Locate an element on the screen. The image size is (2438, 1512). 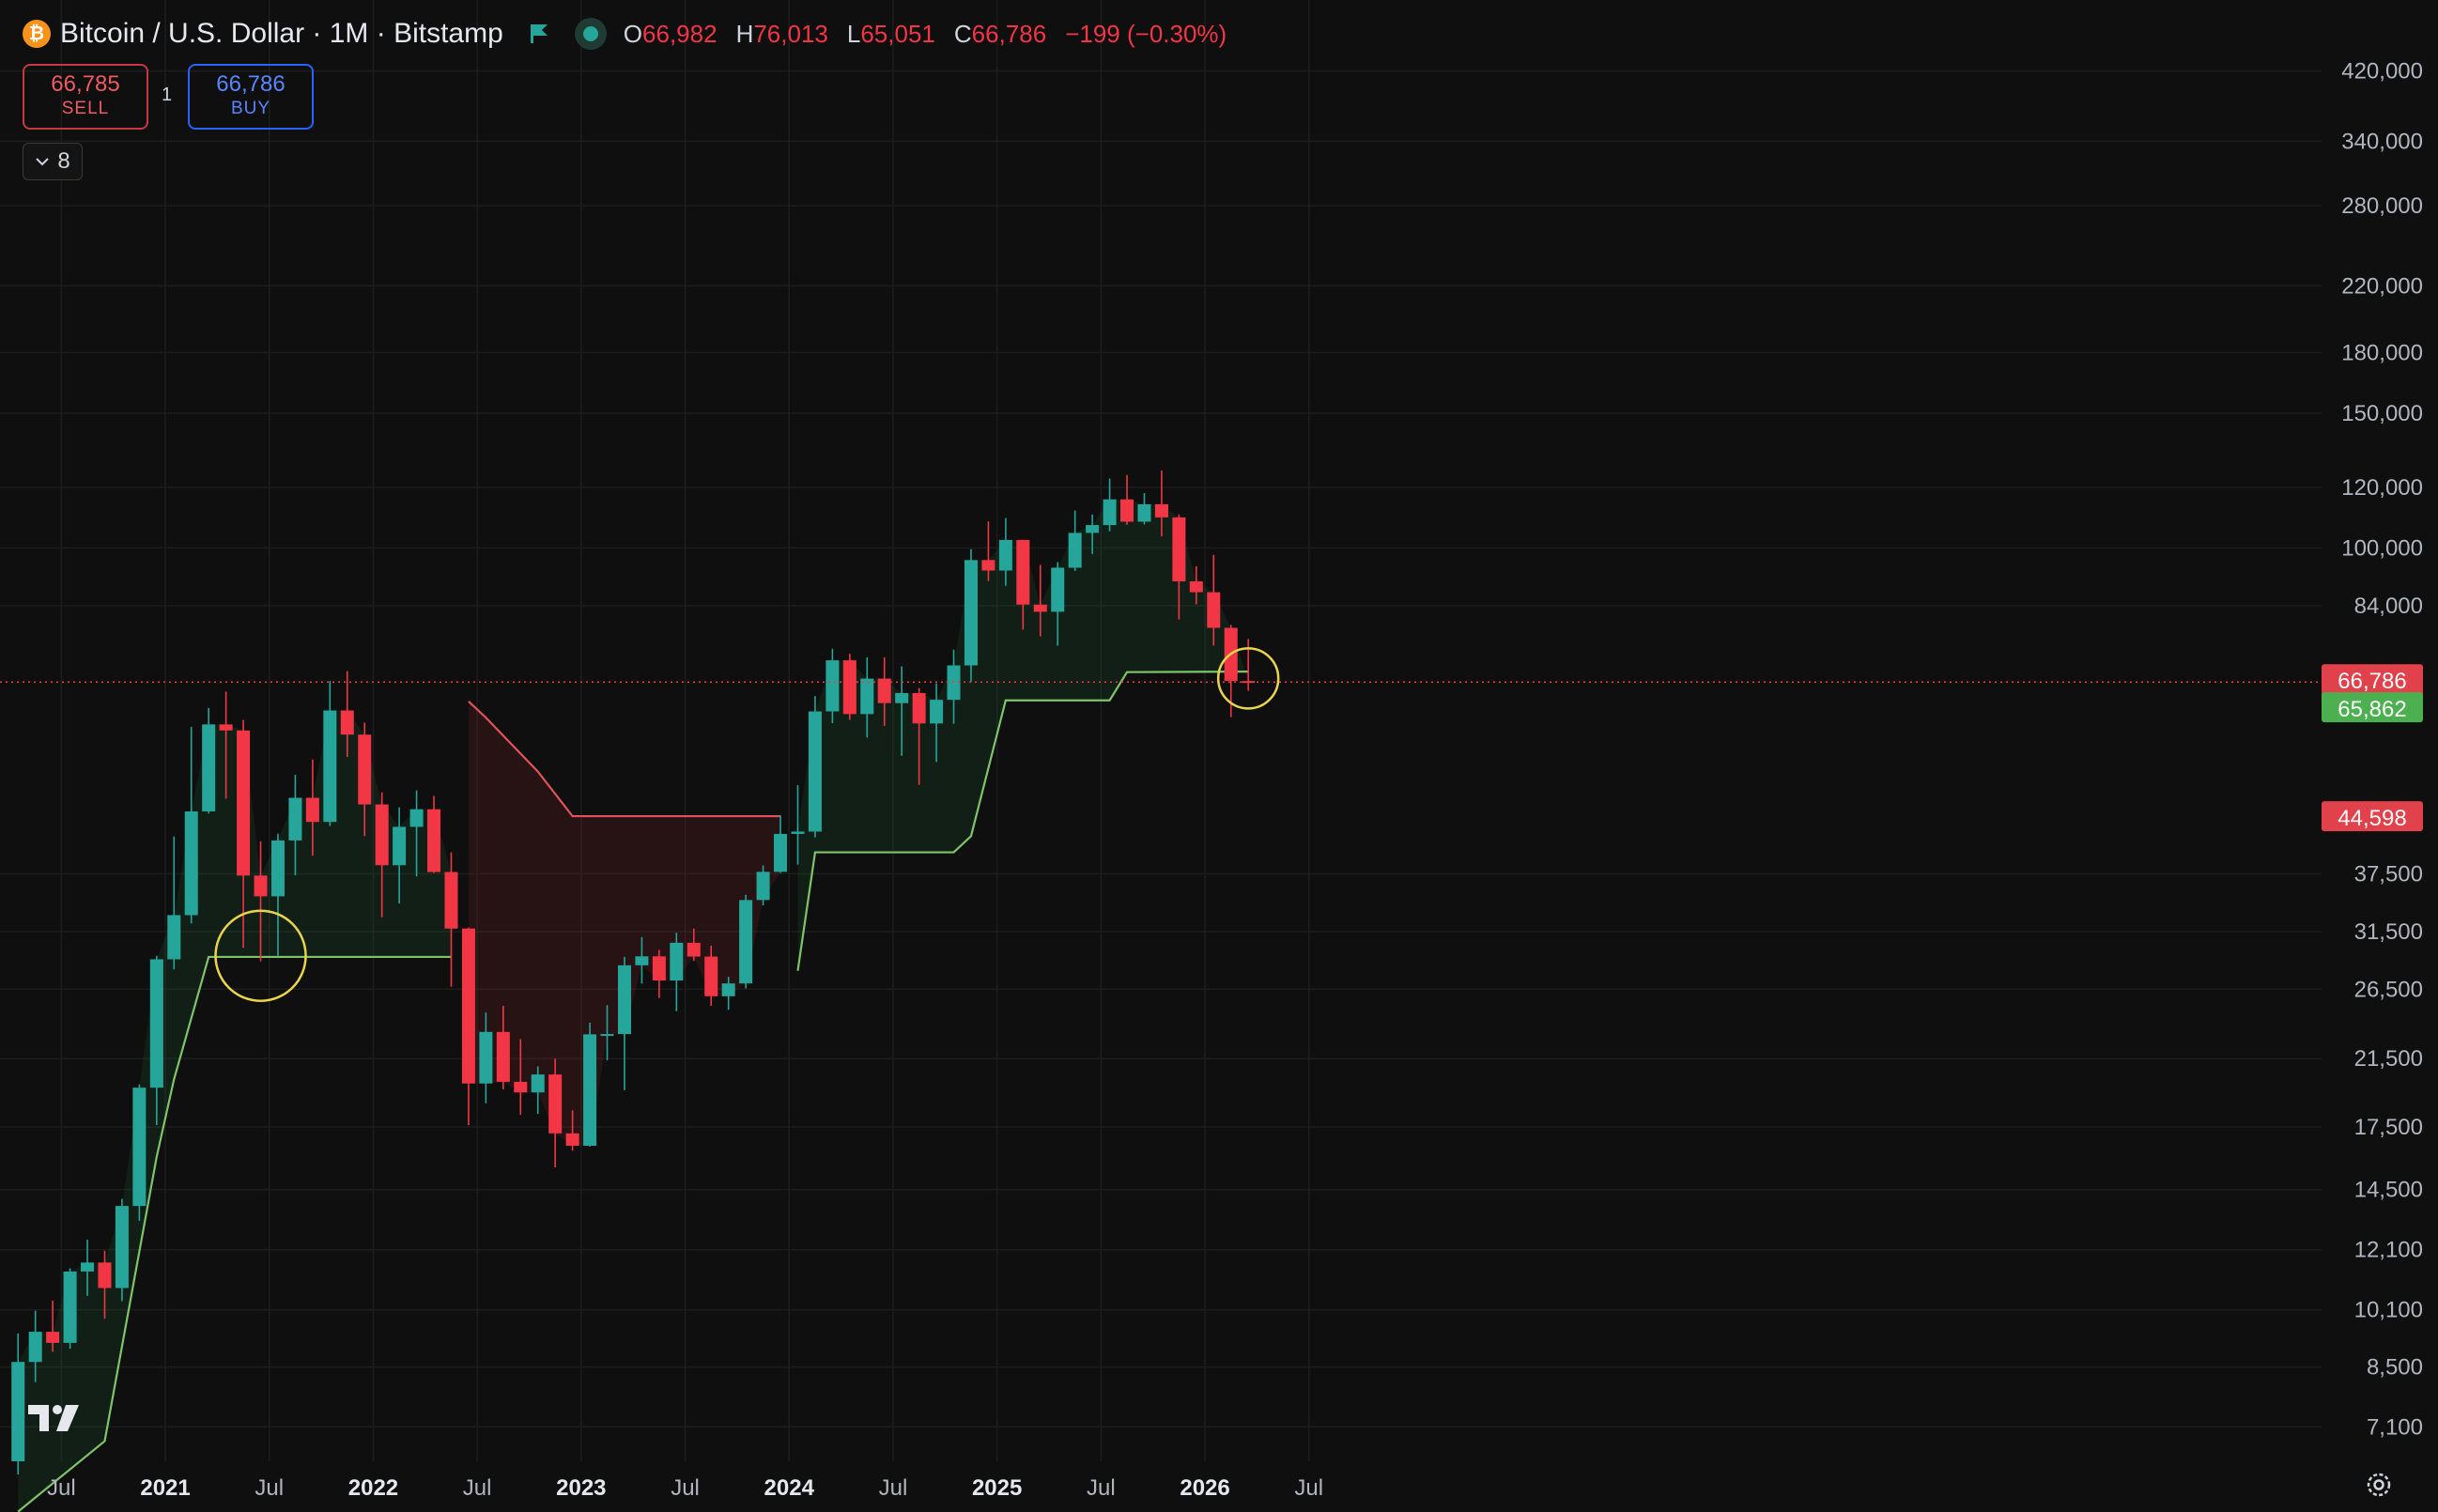
y-tick-label: 84,000 is located at coordinates (2388, 606).